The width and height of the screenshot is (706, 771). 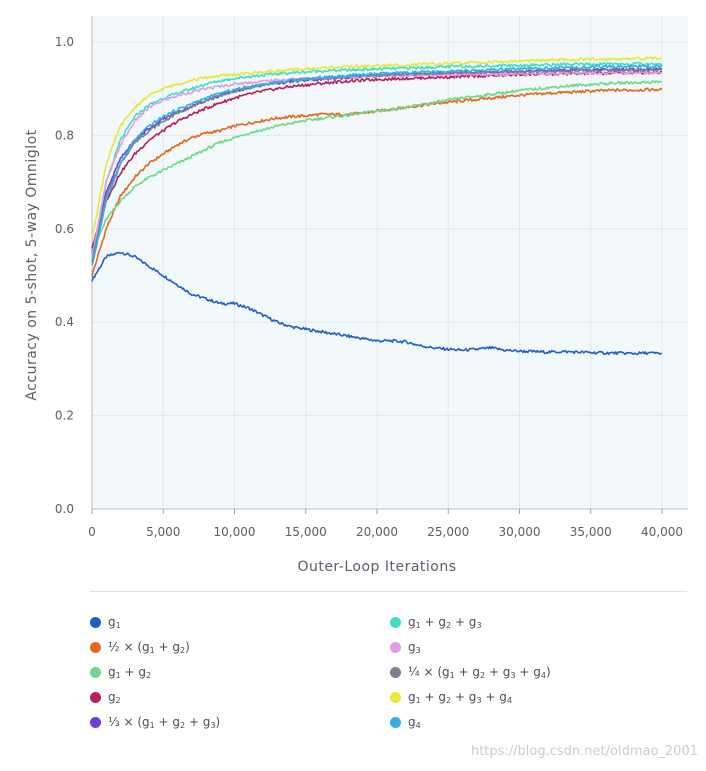 I want to click on legend-item-6: g1 + g2 + g3, so click(x=470, y=622).